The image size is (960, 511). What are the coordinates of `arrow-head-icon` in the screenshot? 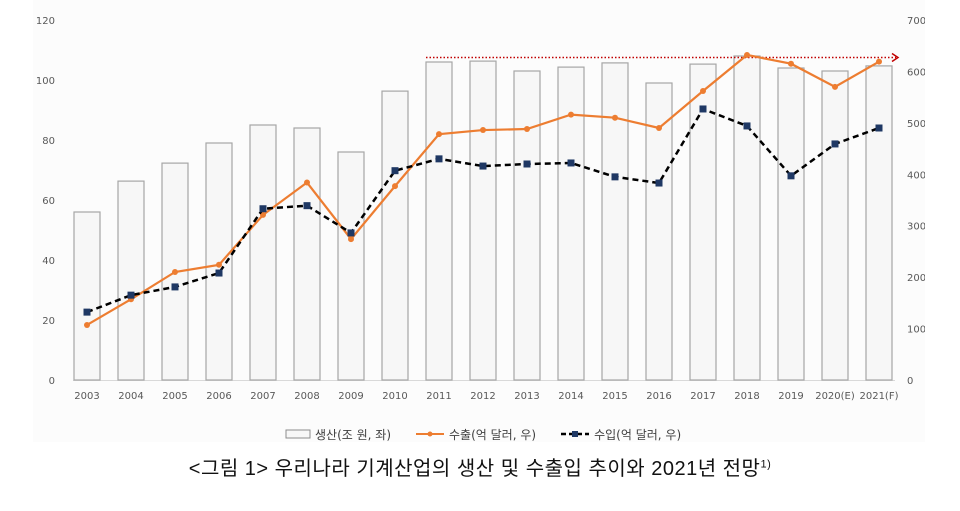 It's located at (895, 57).